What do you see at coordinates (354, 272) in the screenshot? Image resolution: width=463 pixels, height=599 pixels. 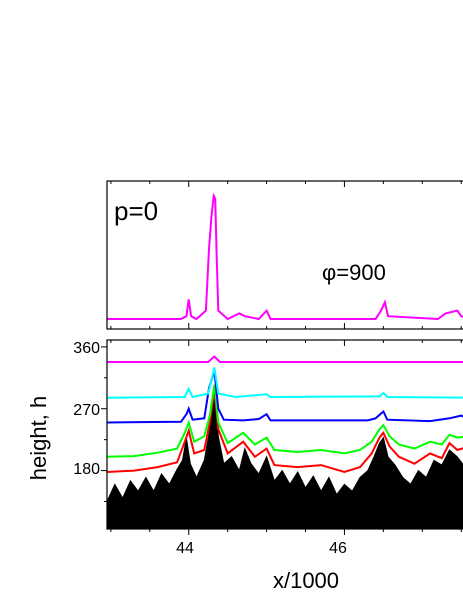 I see `top-annotation-phi: φ=900` at bounding box center [354, 272].